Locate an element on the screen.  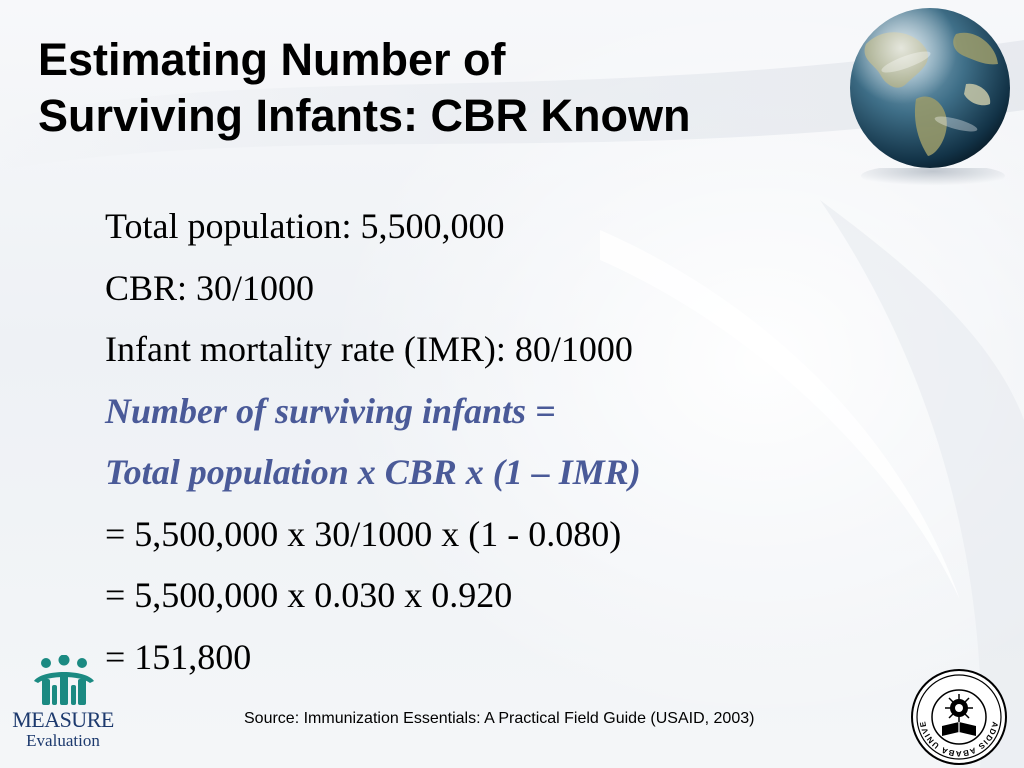
logo-word-evaluation: Evaluation is located at coordinates (63, 740).